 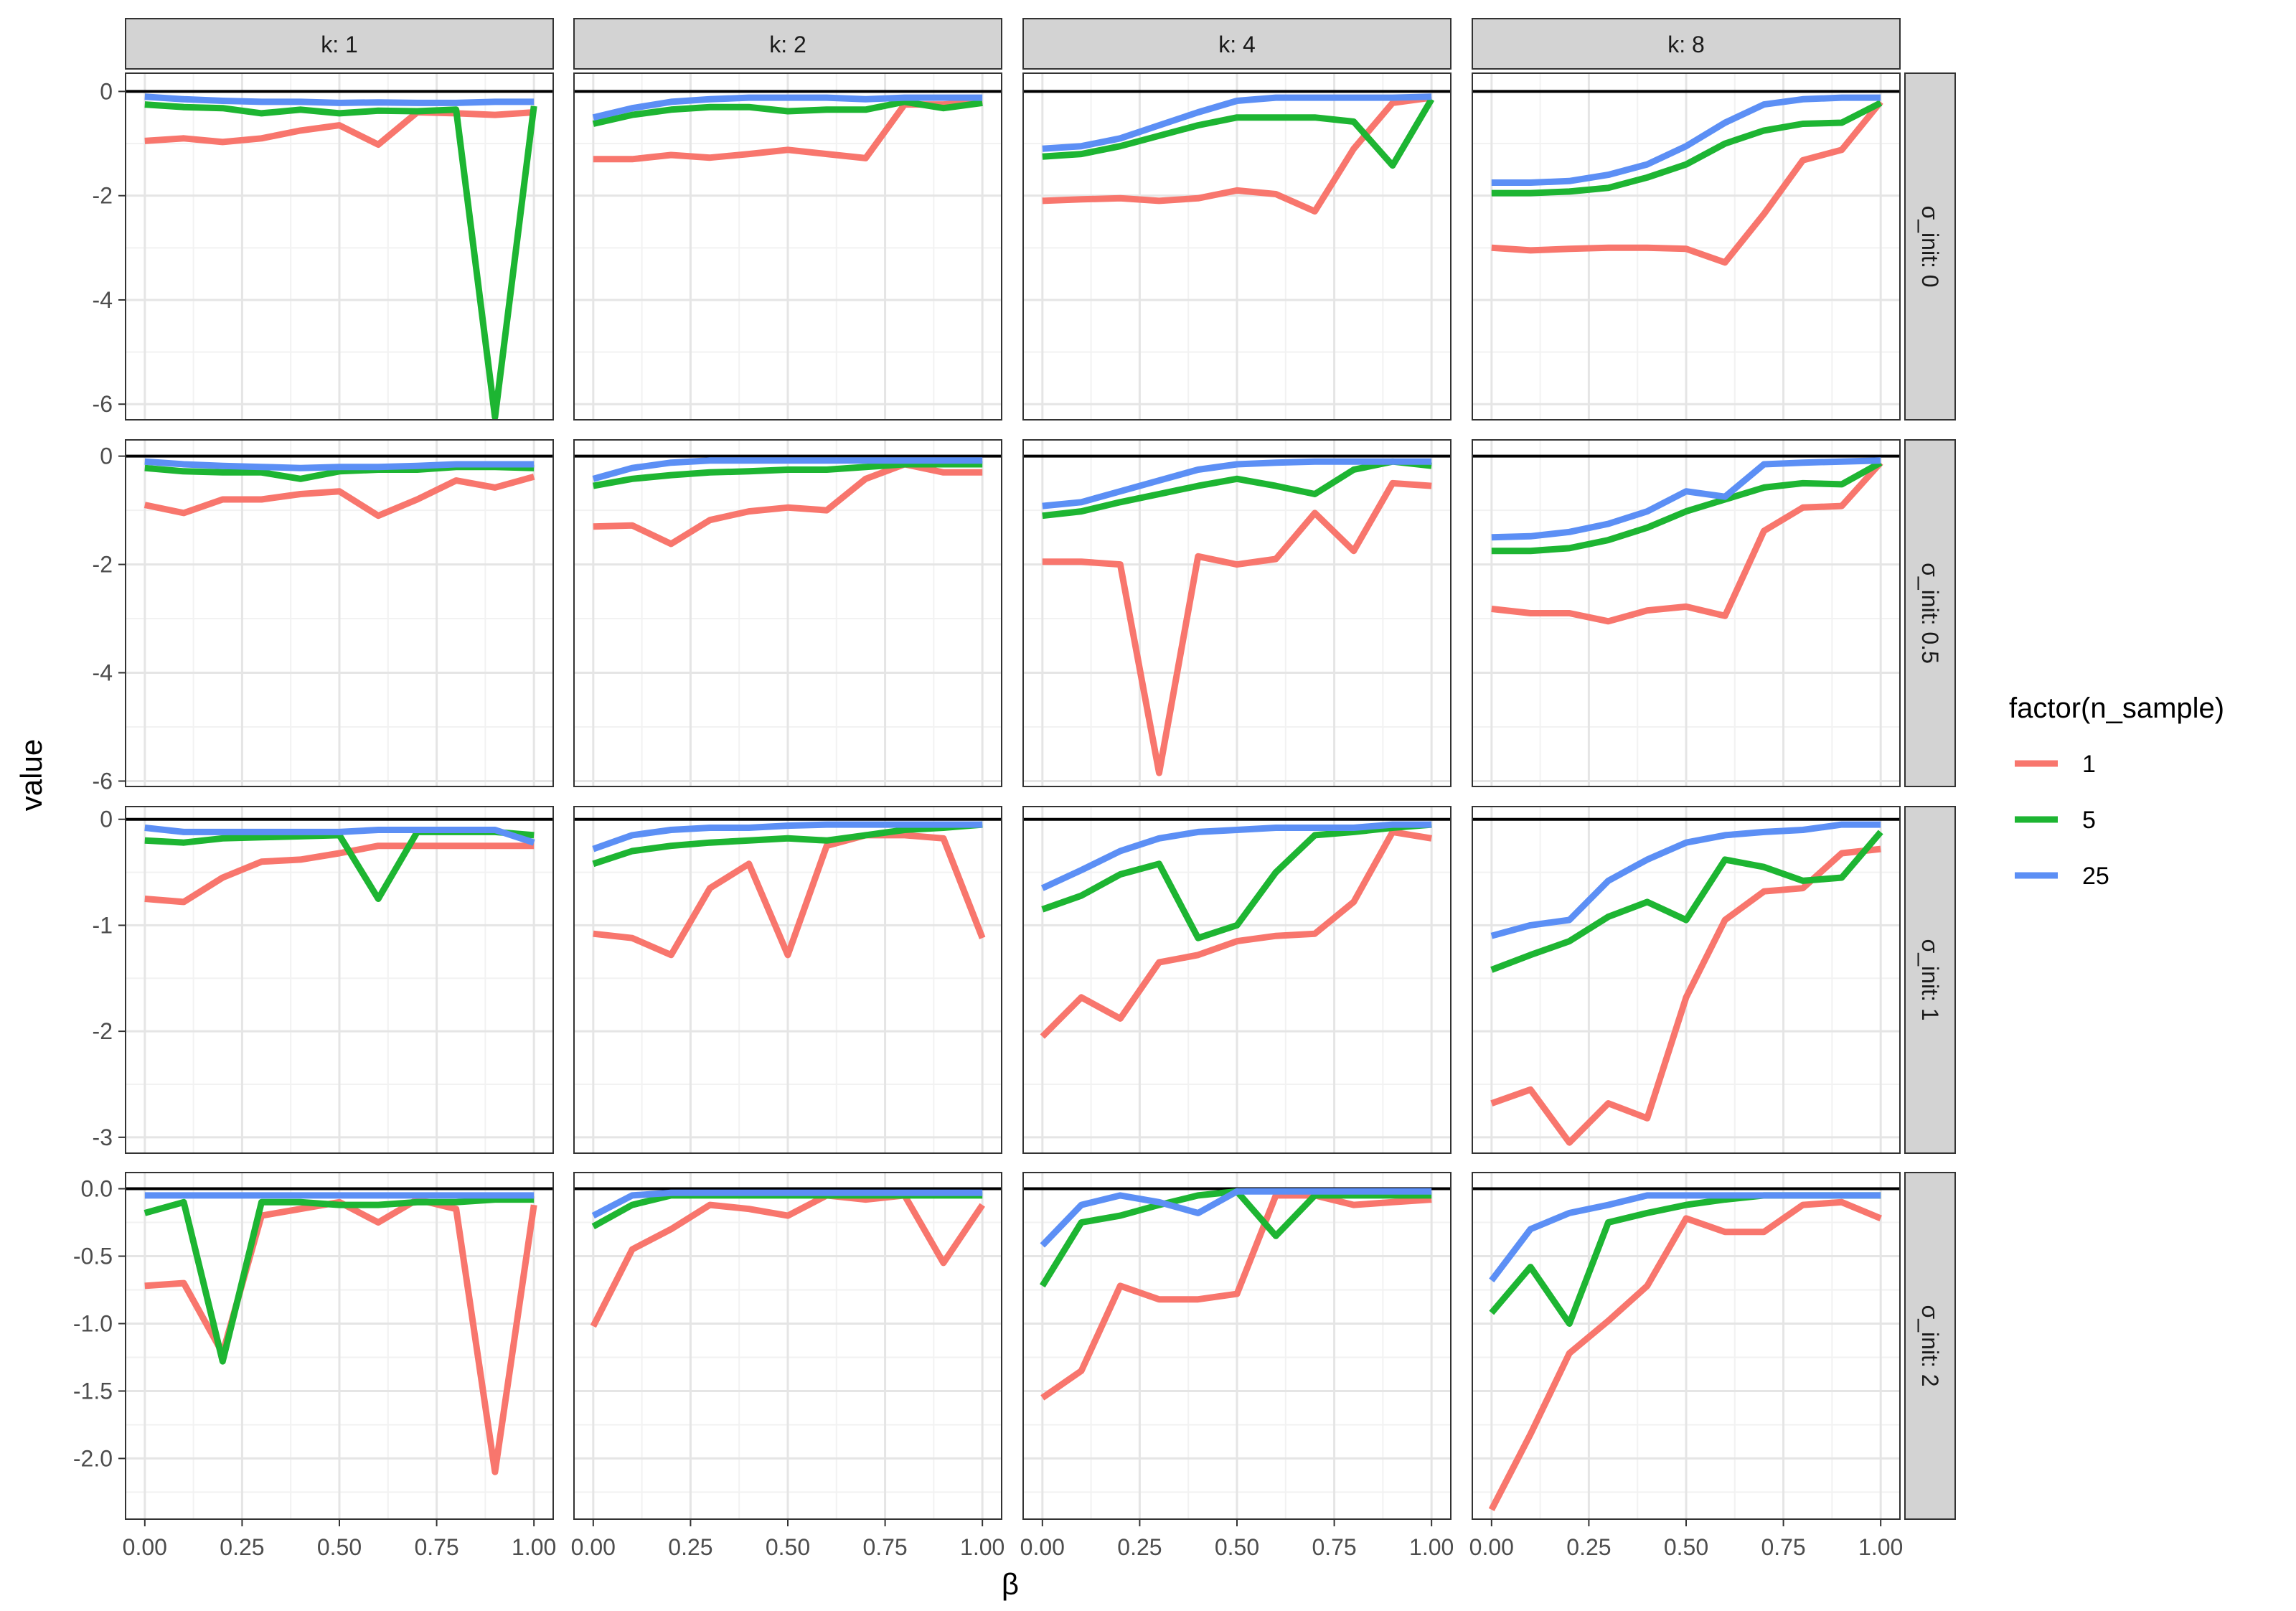 What do you see at coordinates (2062, 876) in the screenshot?
I see `legend-entry-25: 25` at bounding box center [2062, 876].